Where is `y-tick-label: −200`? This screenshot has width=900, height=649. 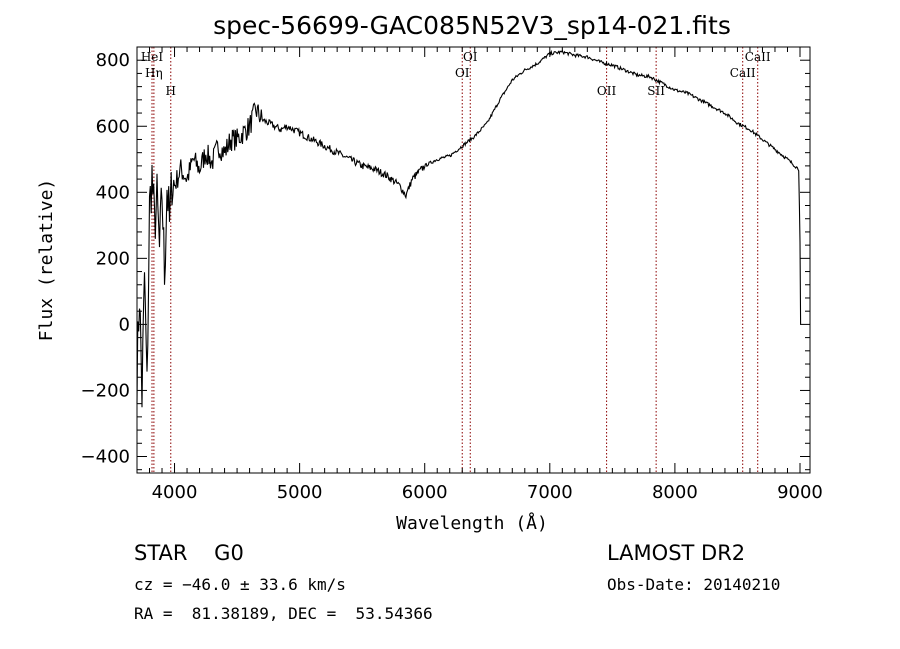 y-tick-label: −200 is located at coordinates (105, 390).